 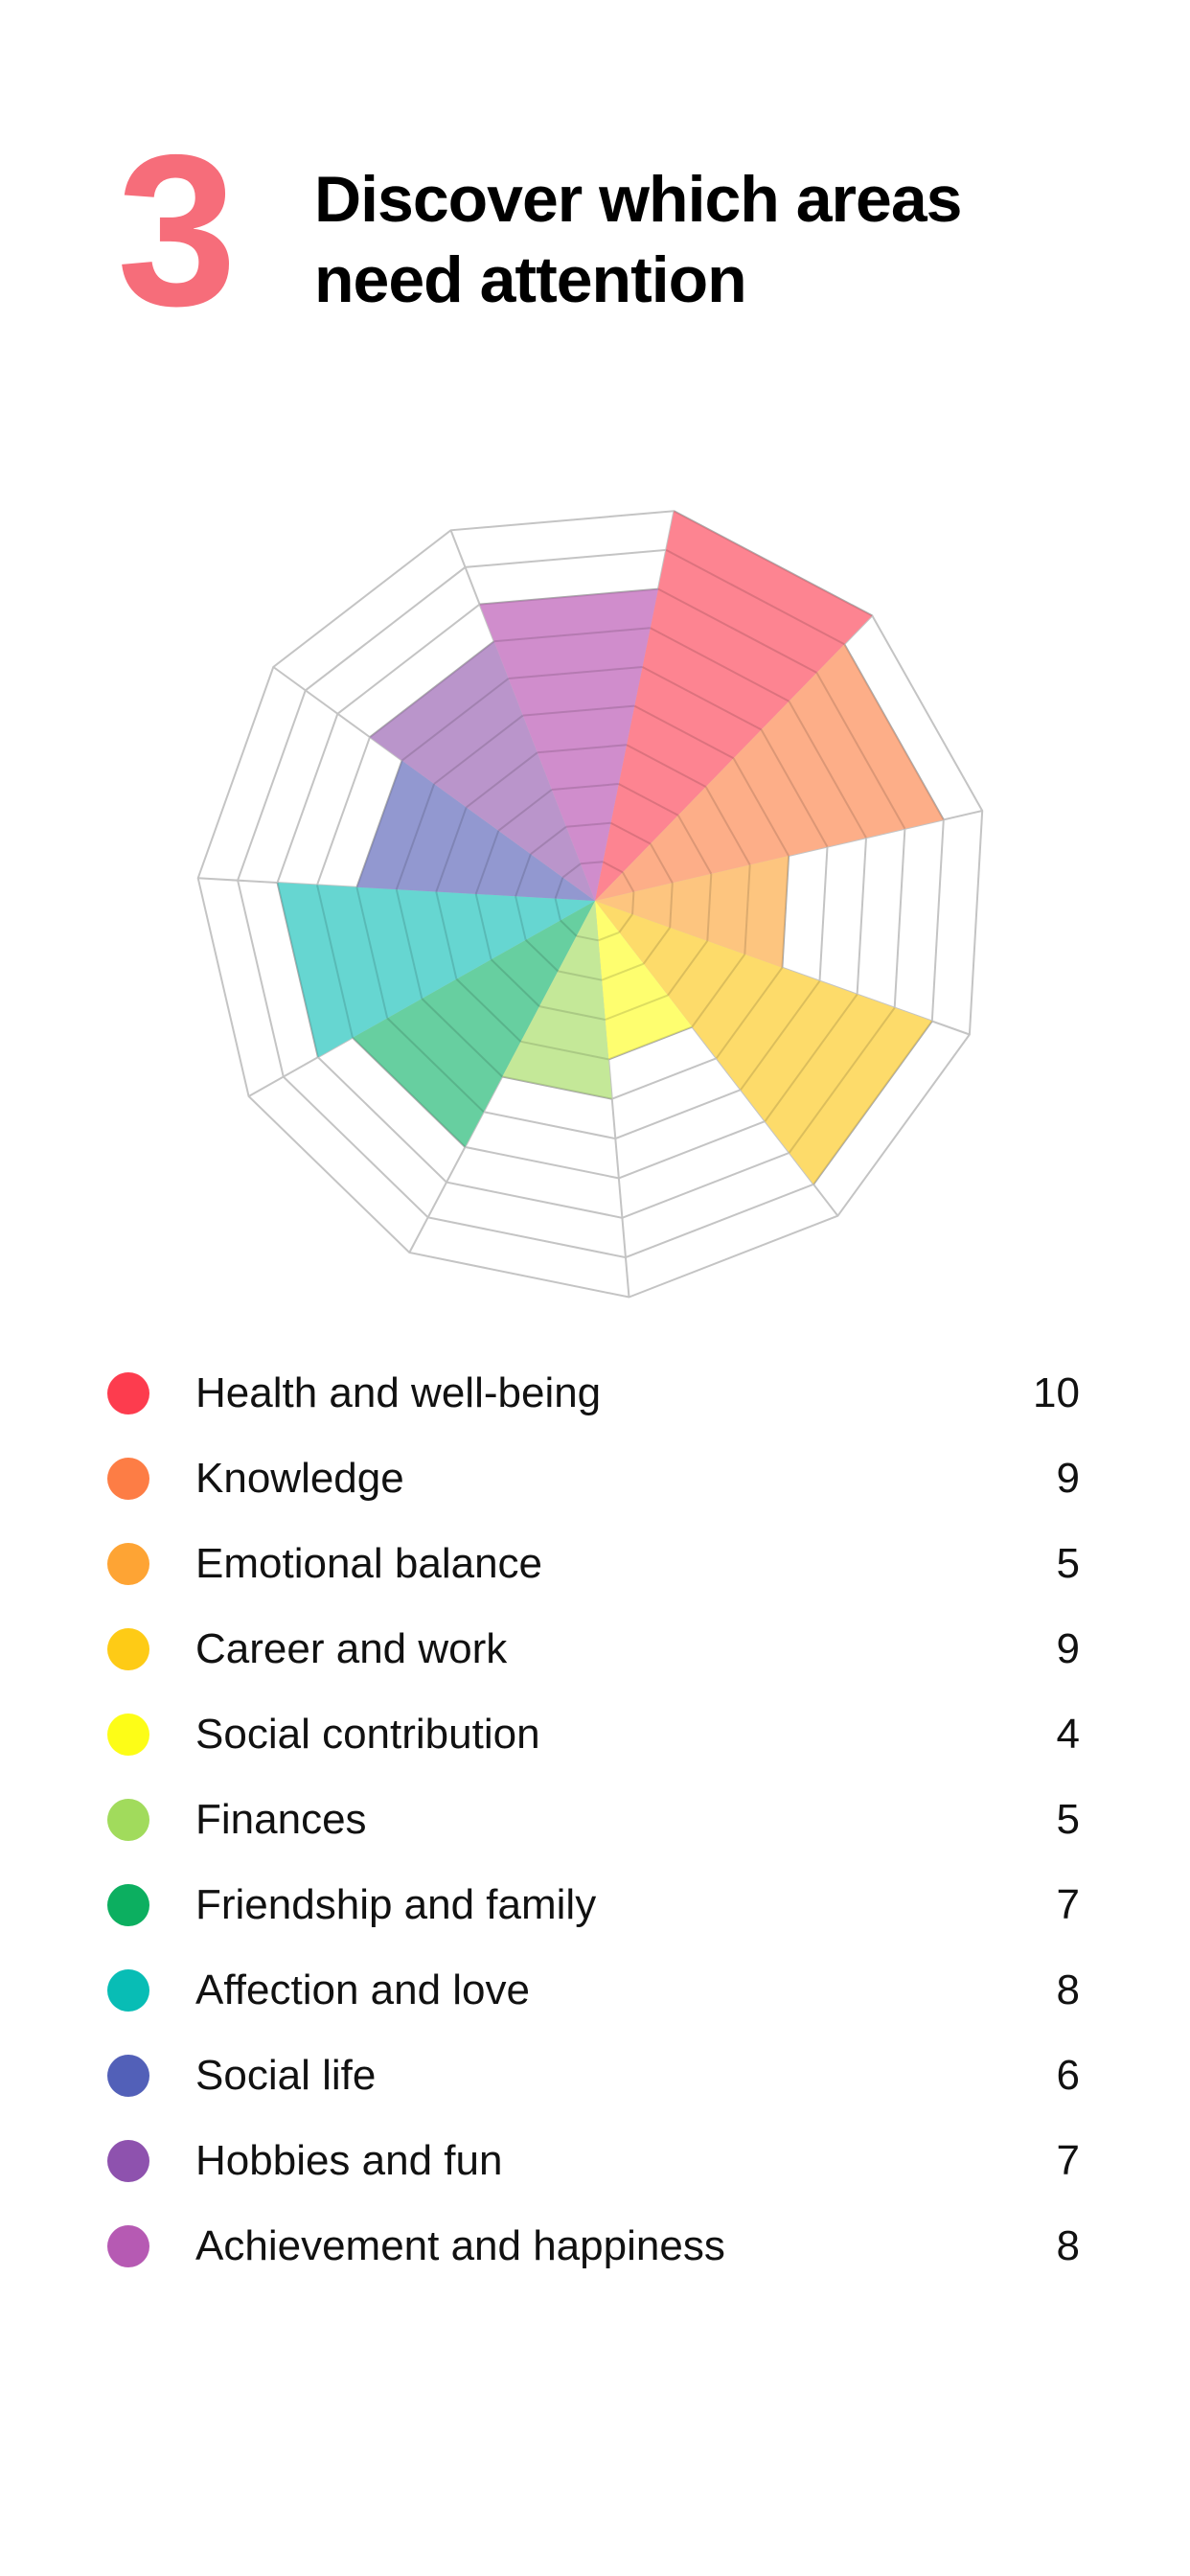 What do you see at coordinates (595, 1649) in the screenshot?
I see `legend-item: Career and work 9` at bounding box center [595, 1649].